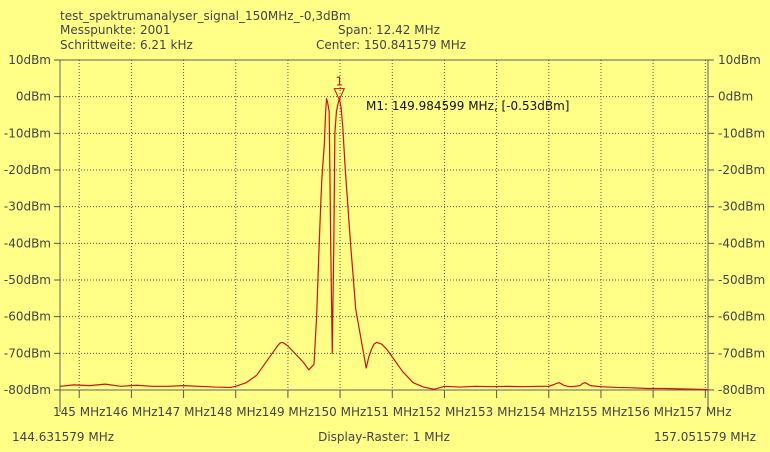 The width and height of the screenshot is (770, 452). What do you see at coordinates (741, 390) in the screenshot?
I see `y-tick-label-right: -80dBm` at bounding box center [741, 390].